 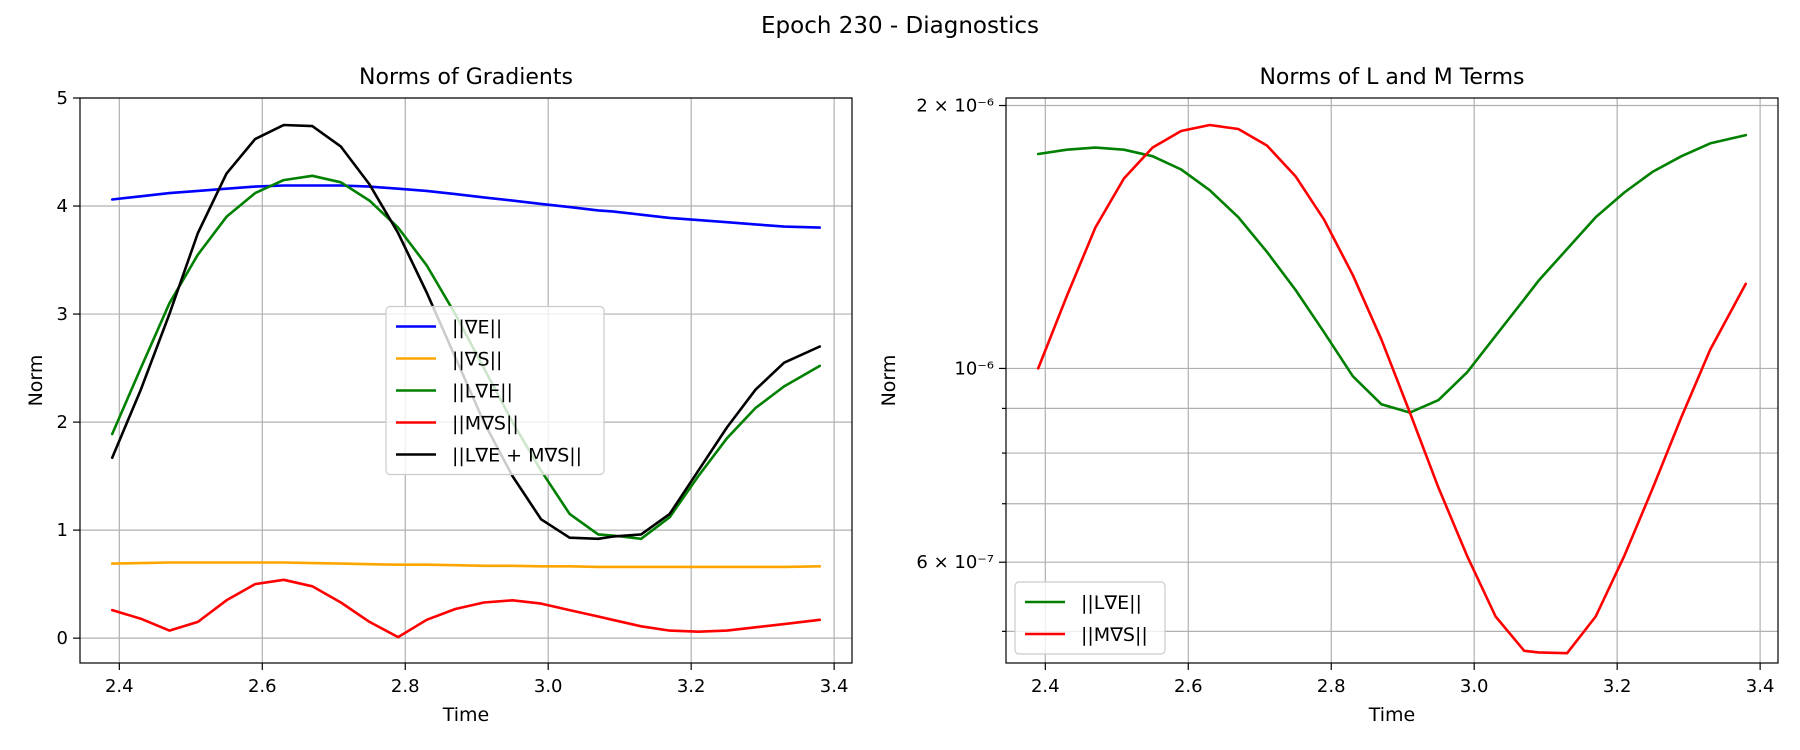 I want to click on y-tick-label: 1, so click(x=62, y=530).